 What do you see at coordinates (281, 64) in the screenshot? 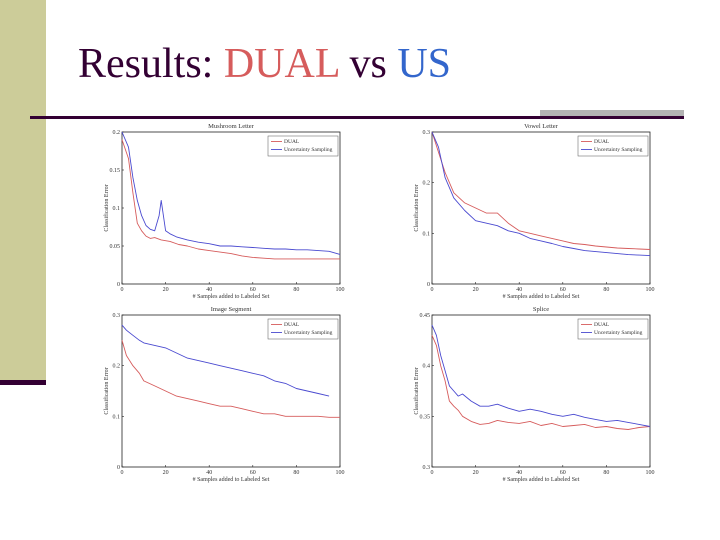
I see `title-dual: DUAL` at bounding box center [281, 64].